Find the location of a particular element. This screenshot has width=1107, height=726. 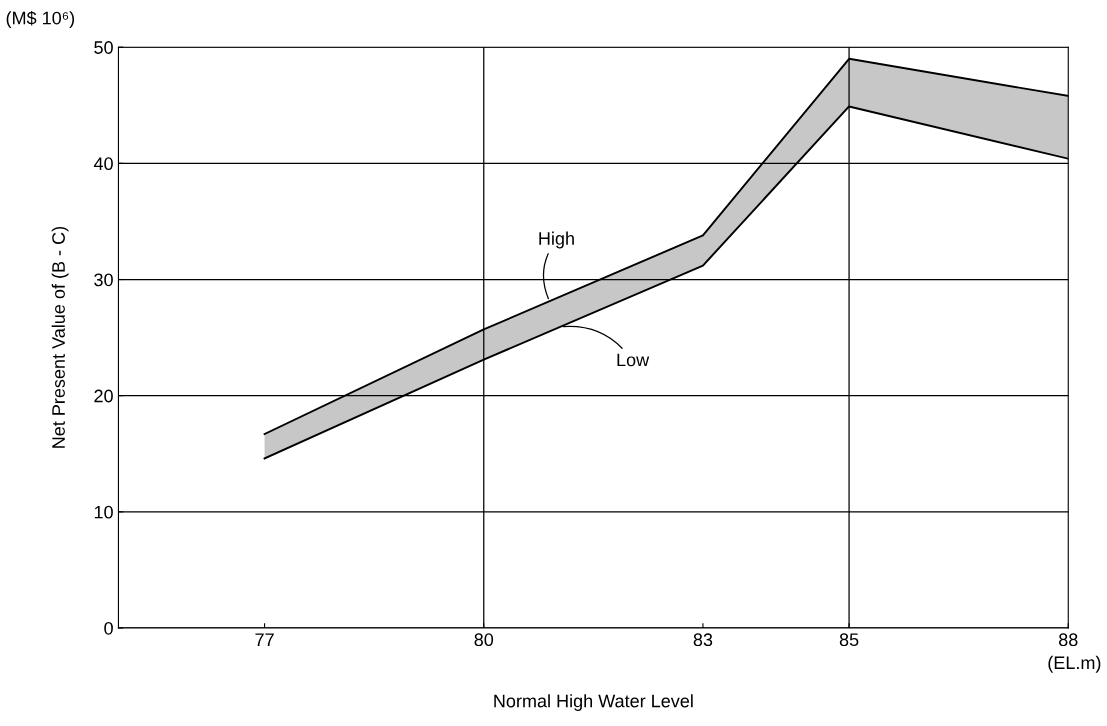

text: (EL.m) is located at coordinates (1074, 664).